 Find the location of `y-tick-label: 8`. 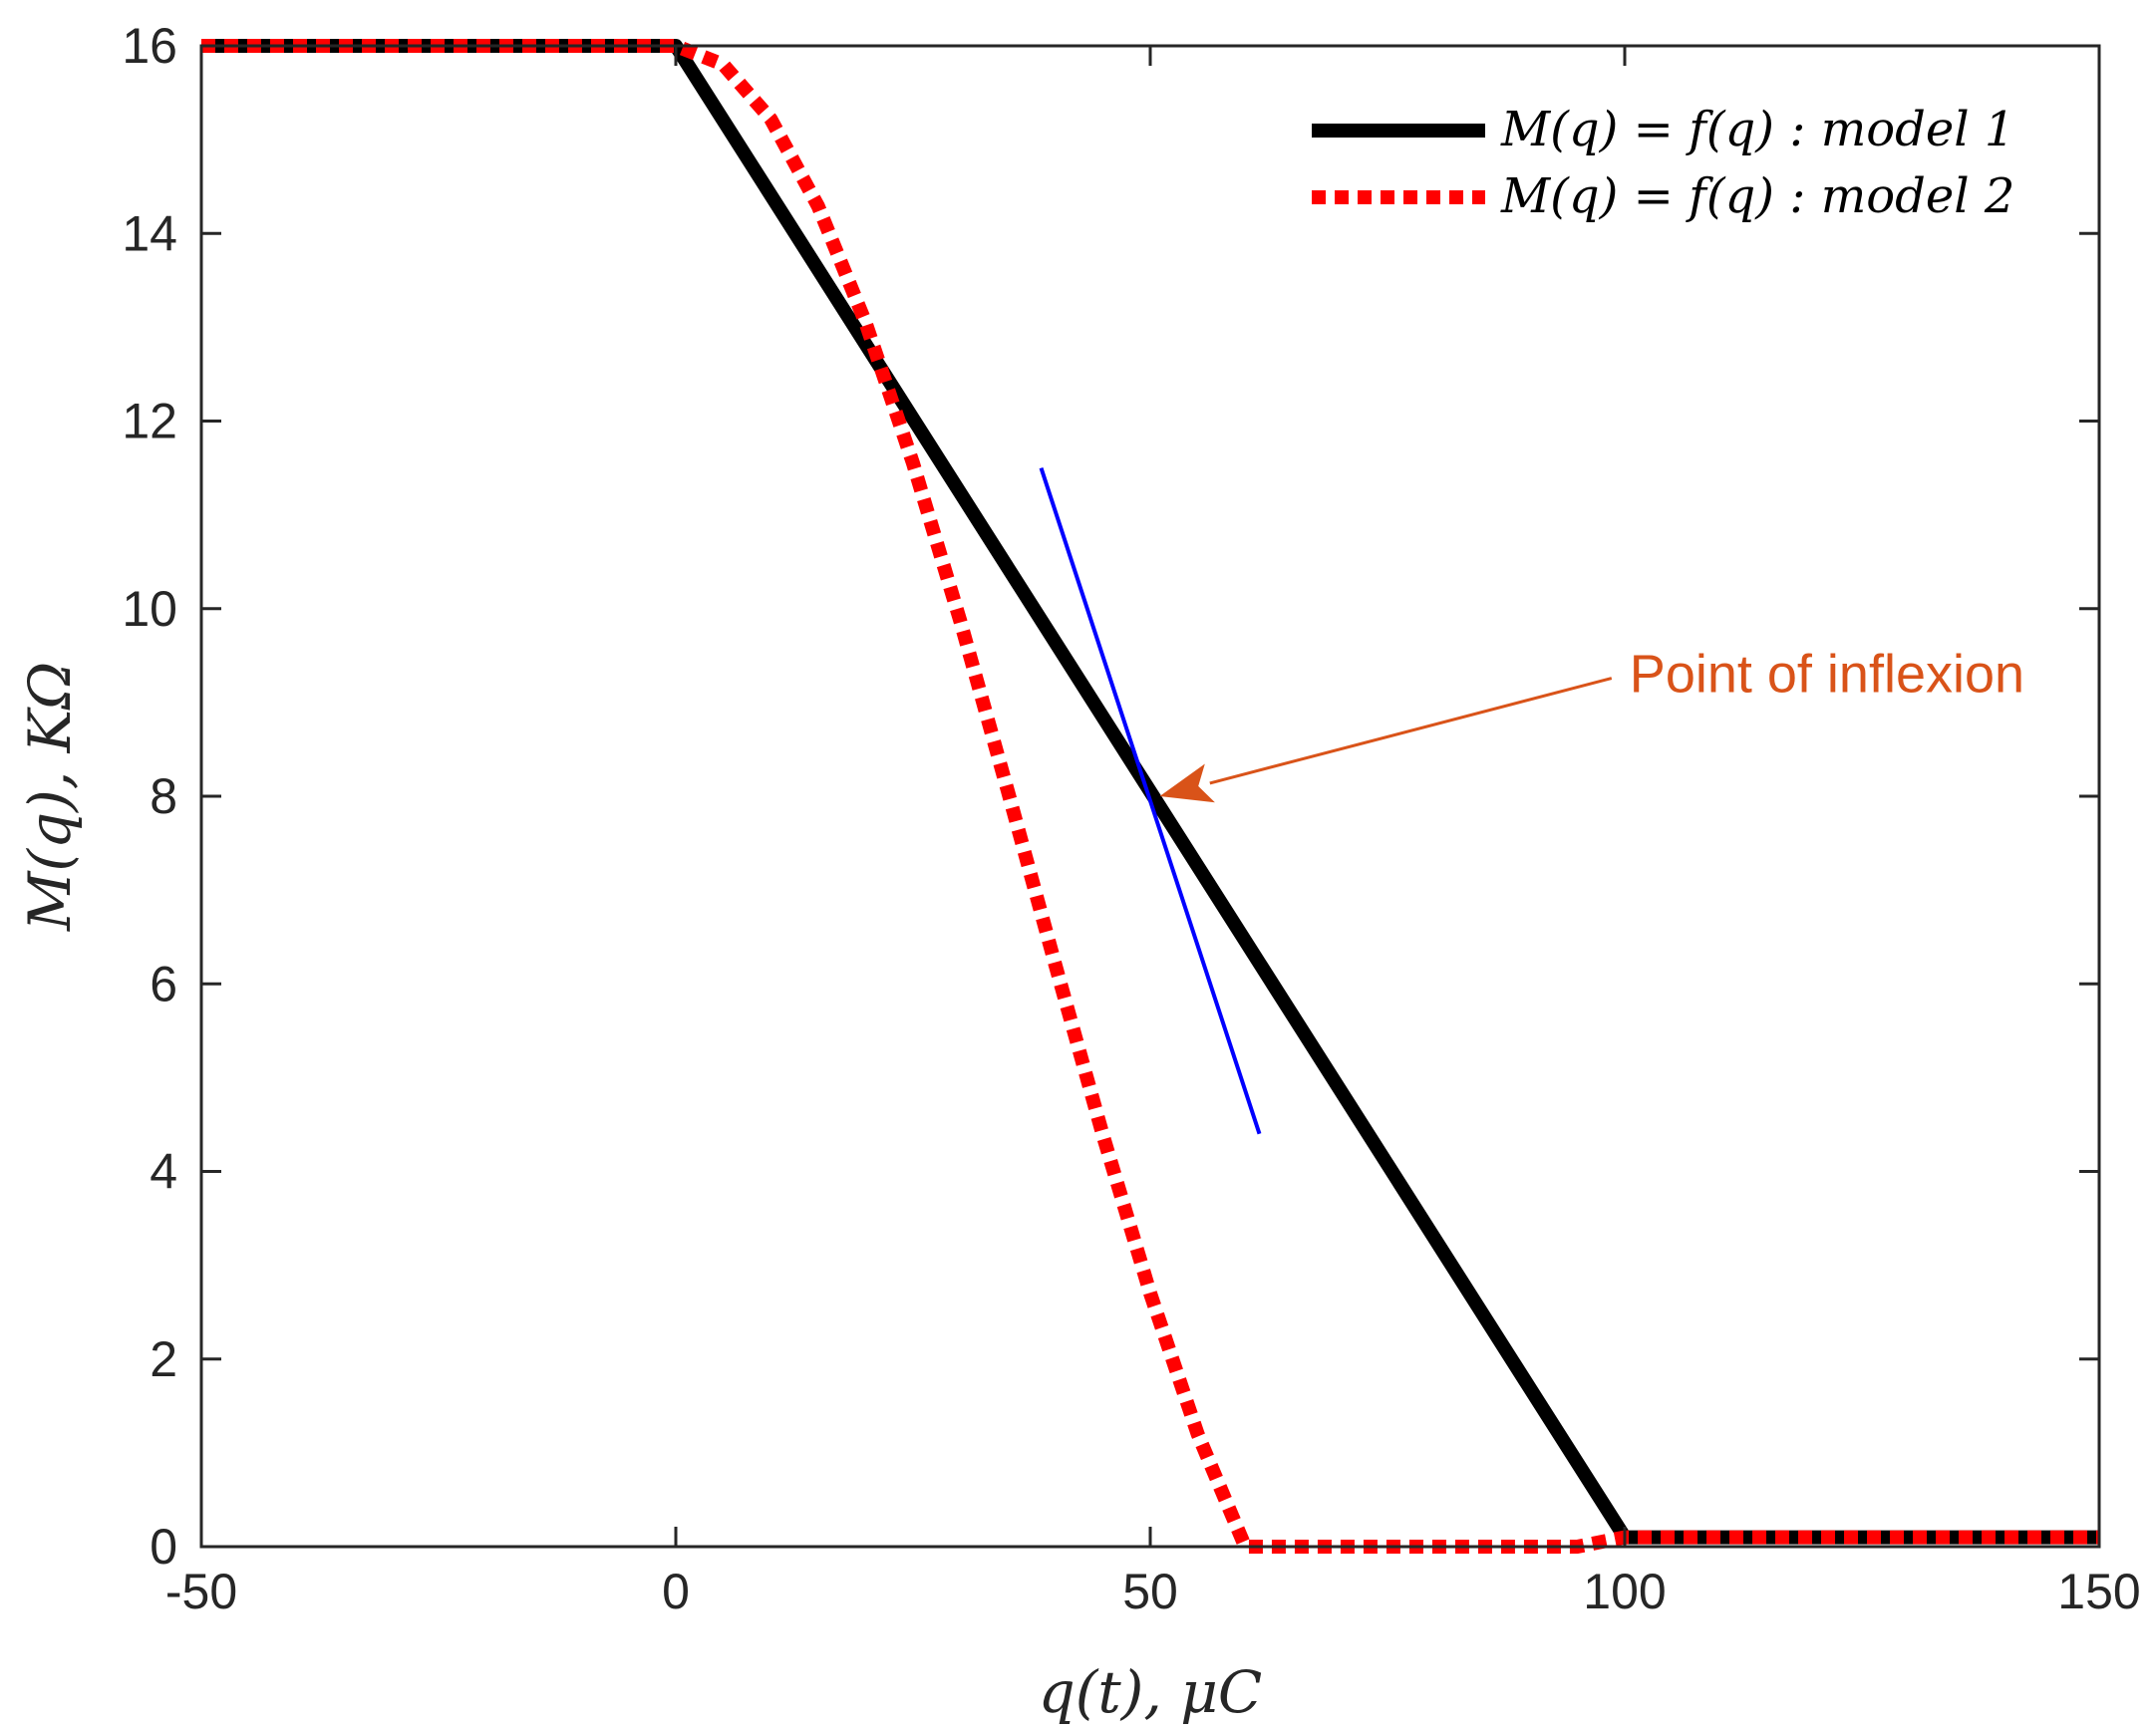

y-tick-label: 8 is located at coordinates (164, 796).